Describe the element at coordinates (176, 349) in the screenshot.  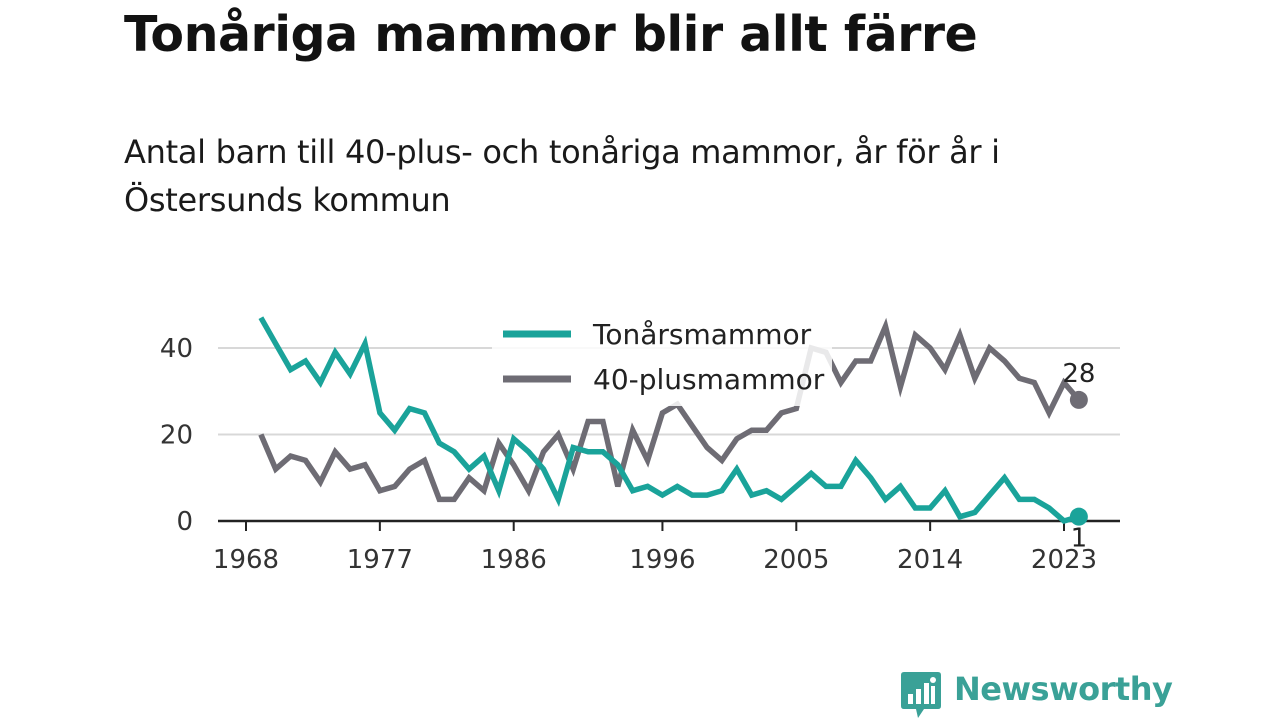
I see `y-tick-label: 40` at that location.